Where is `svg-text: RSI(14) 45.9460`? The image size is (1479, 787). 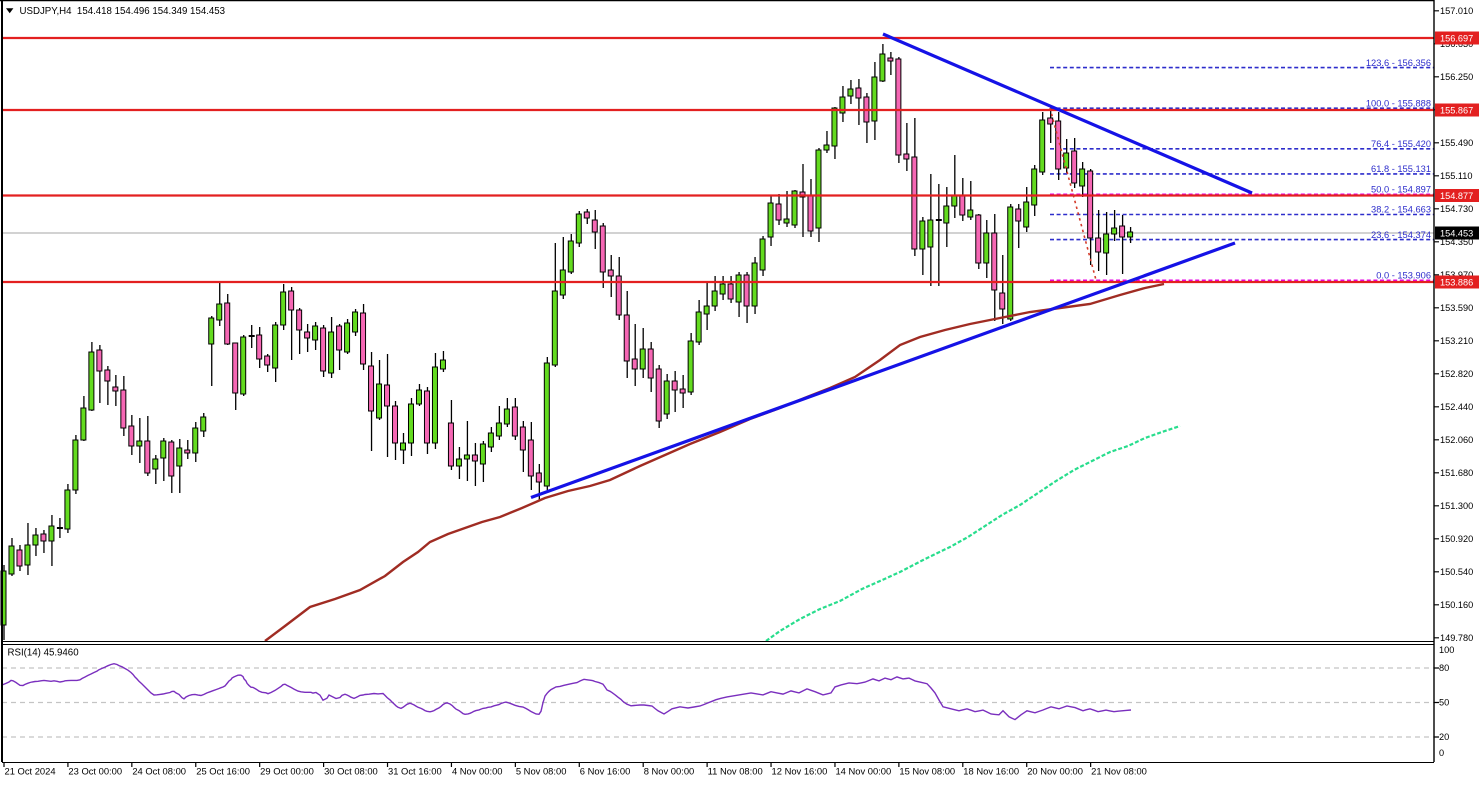
svg-text: RSI(14) 45.9460 is located at coordinates (44, 653).